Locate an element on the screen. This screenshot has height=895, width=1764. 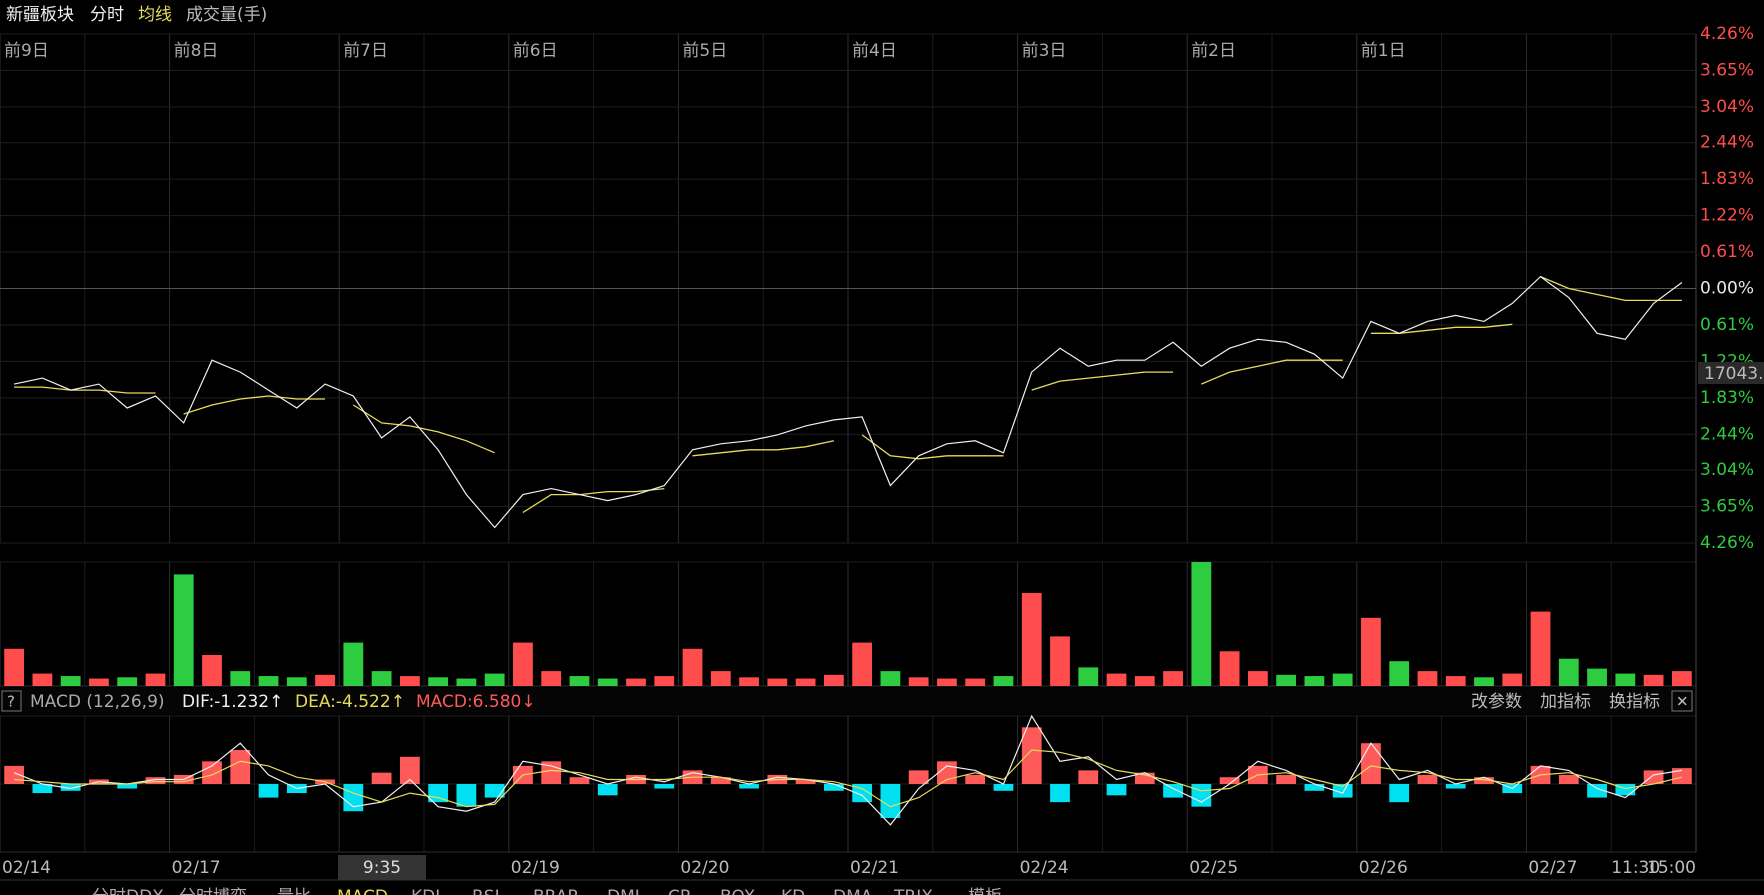
x-tick-label: 02/21 is located at coordinates (874, 868).